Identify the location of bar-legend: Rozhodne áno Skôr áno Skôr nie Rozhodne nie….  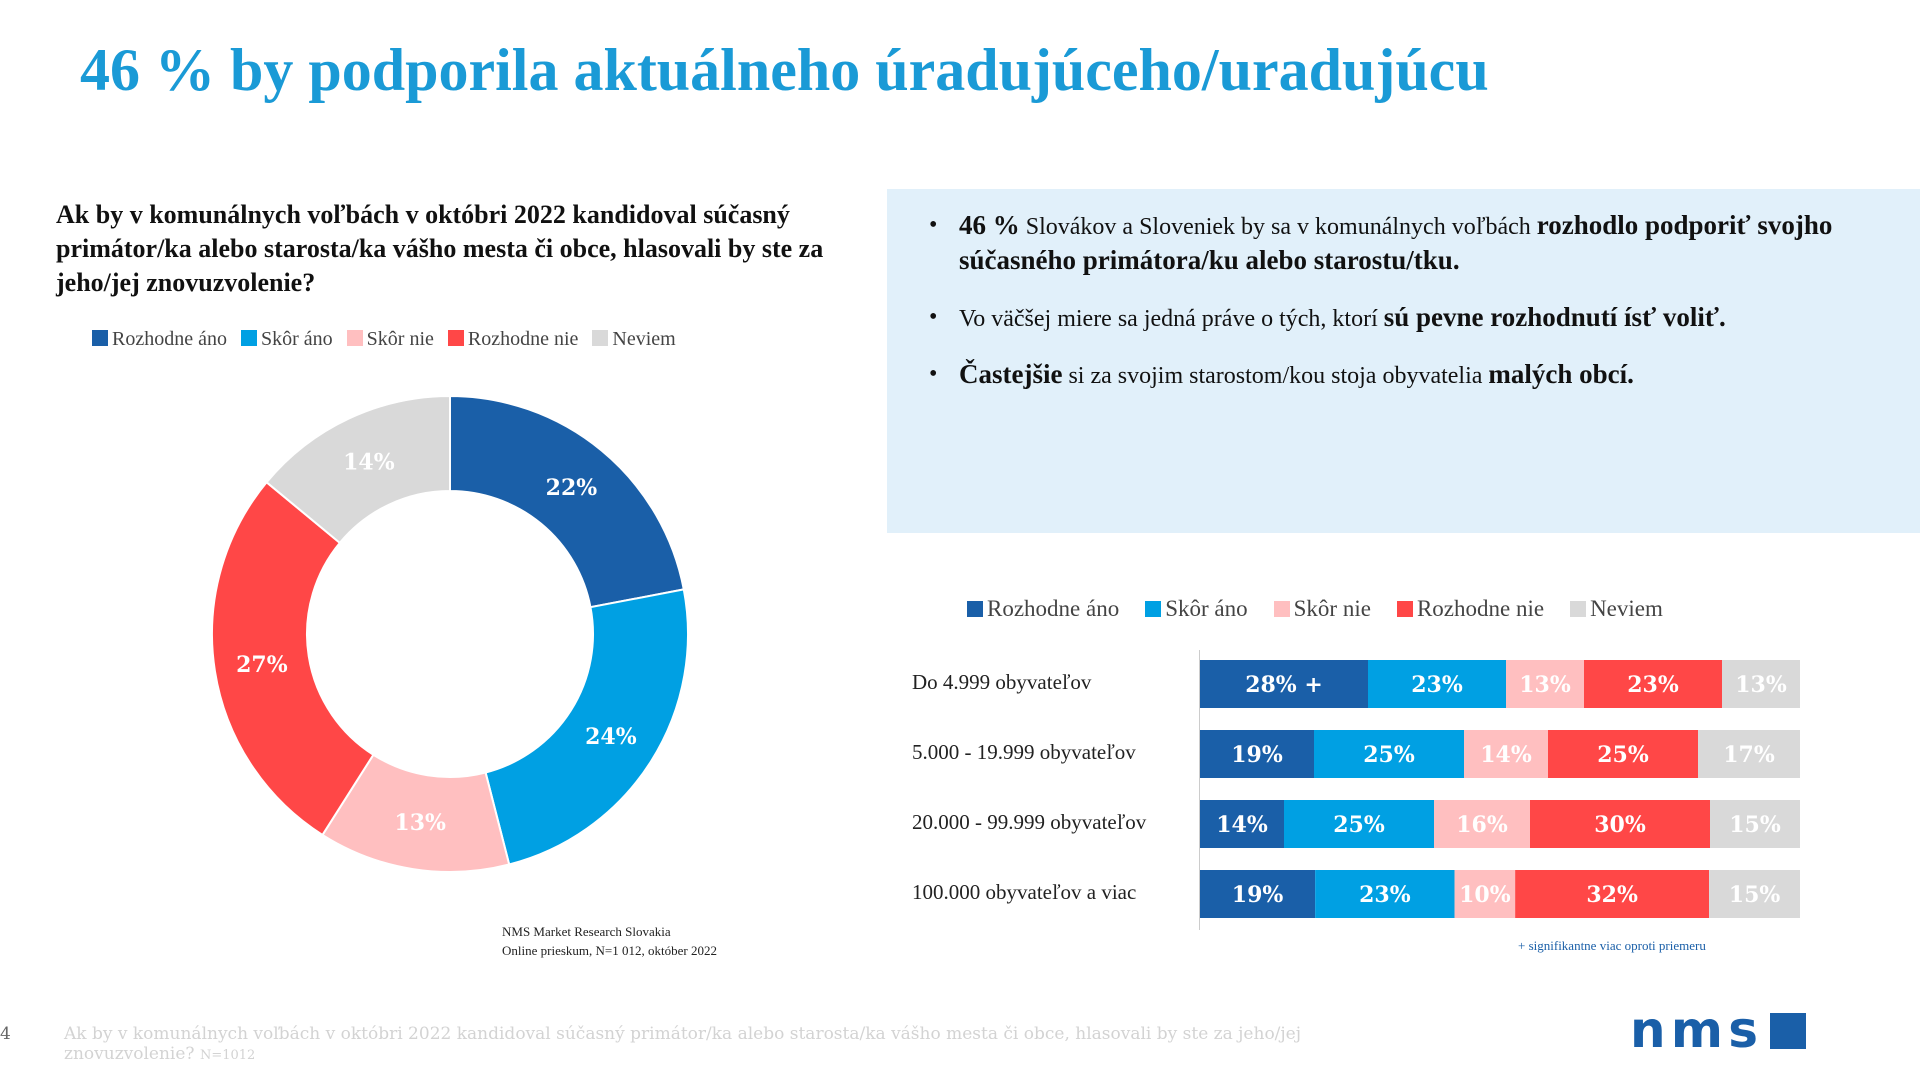
(1328, 609).